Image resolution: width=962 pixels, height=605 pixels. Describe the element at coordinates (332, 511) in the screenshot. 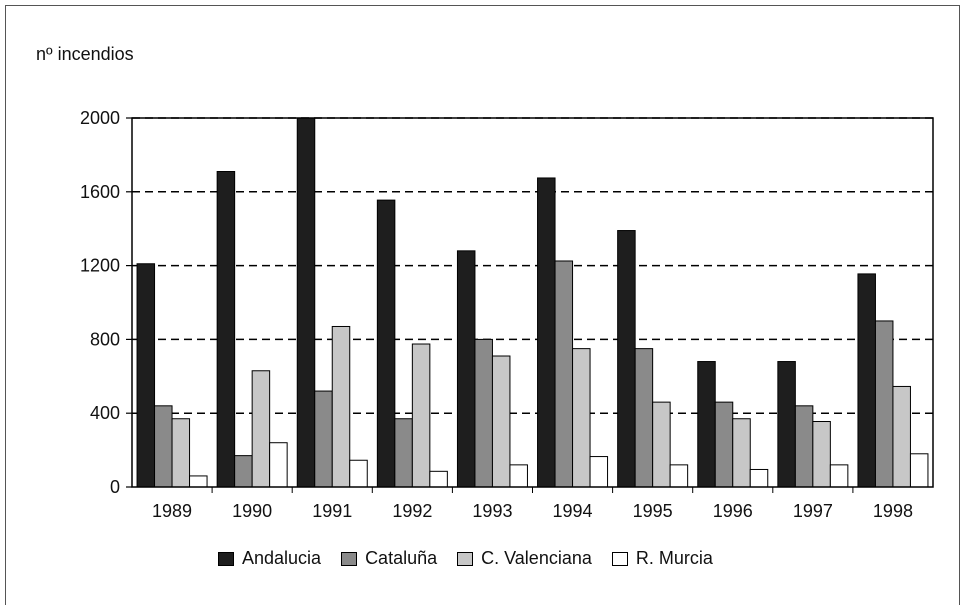

I see `x-tick-label: 1991` at that location.